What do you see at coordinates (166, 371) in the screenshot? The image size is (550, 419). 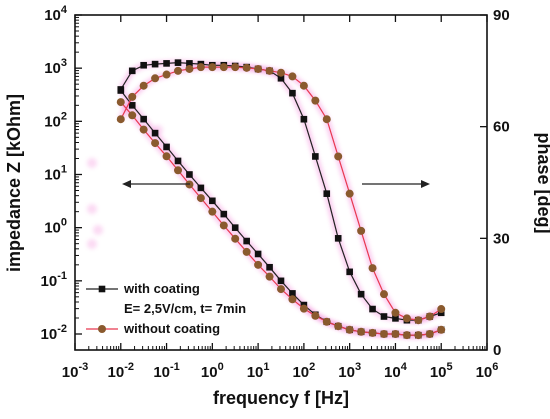 I see `x-tick-label: 10⁻¹` at bounding box center [166, 371].